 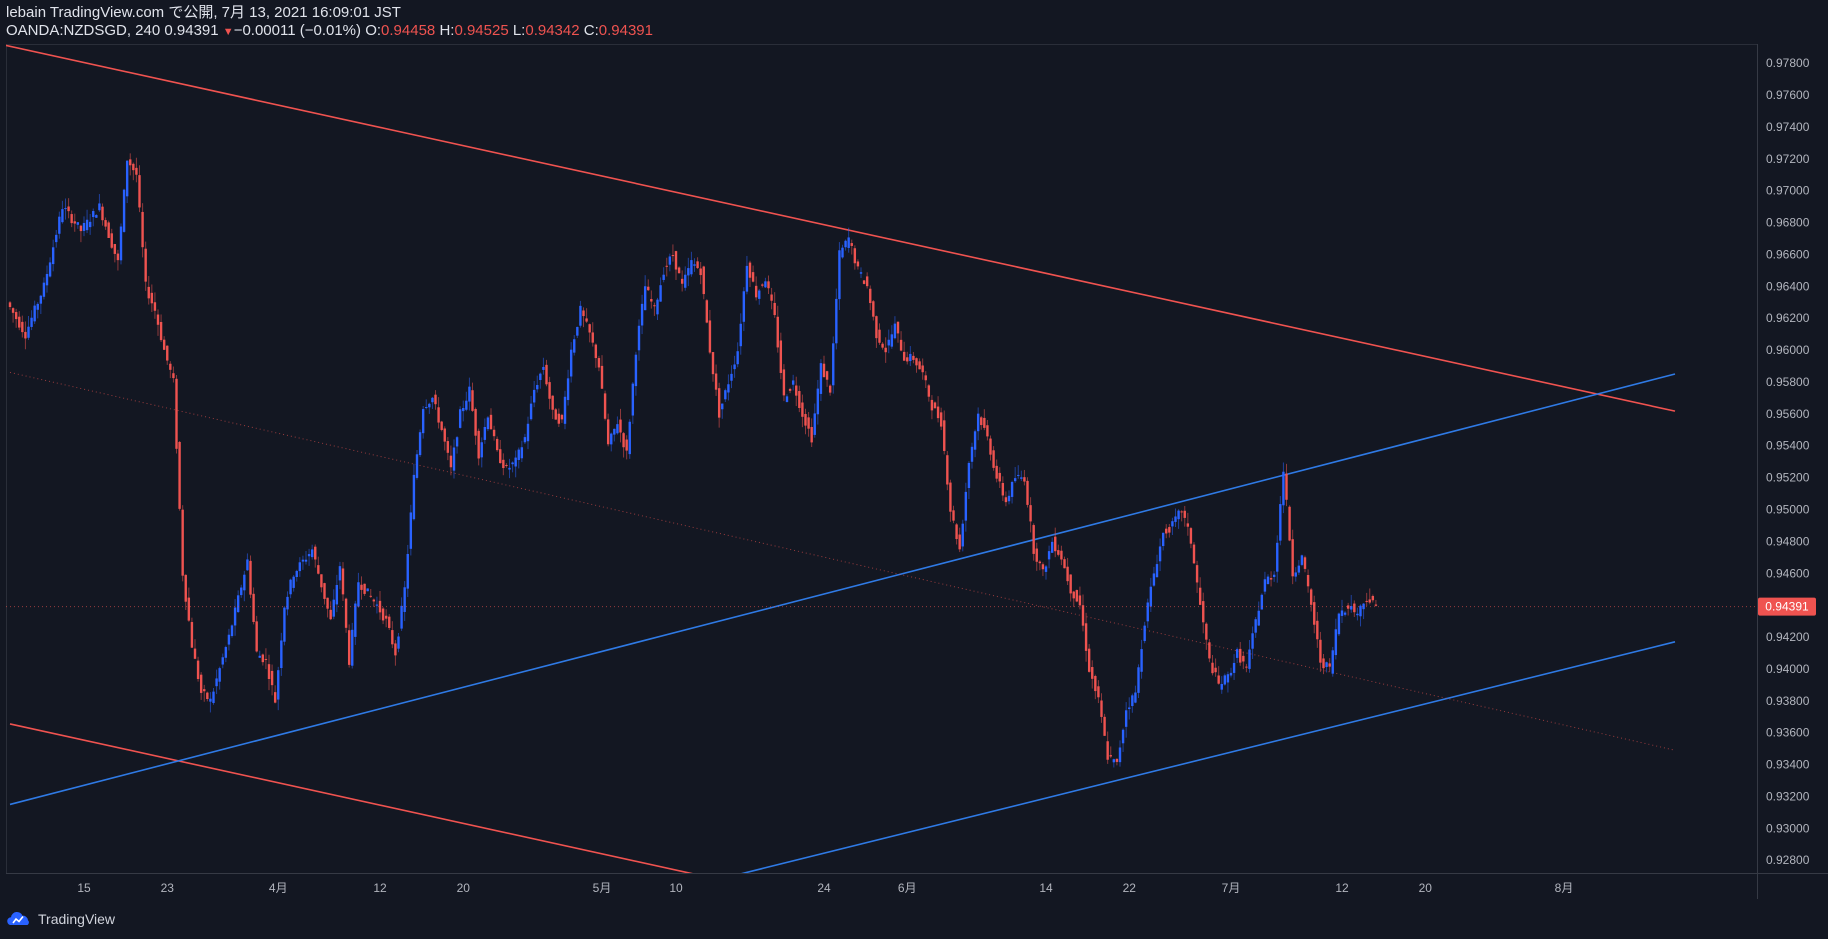 I want to click on time-tick-label: 4月, so click(x=278, y=888).